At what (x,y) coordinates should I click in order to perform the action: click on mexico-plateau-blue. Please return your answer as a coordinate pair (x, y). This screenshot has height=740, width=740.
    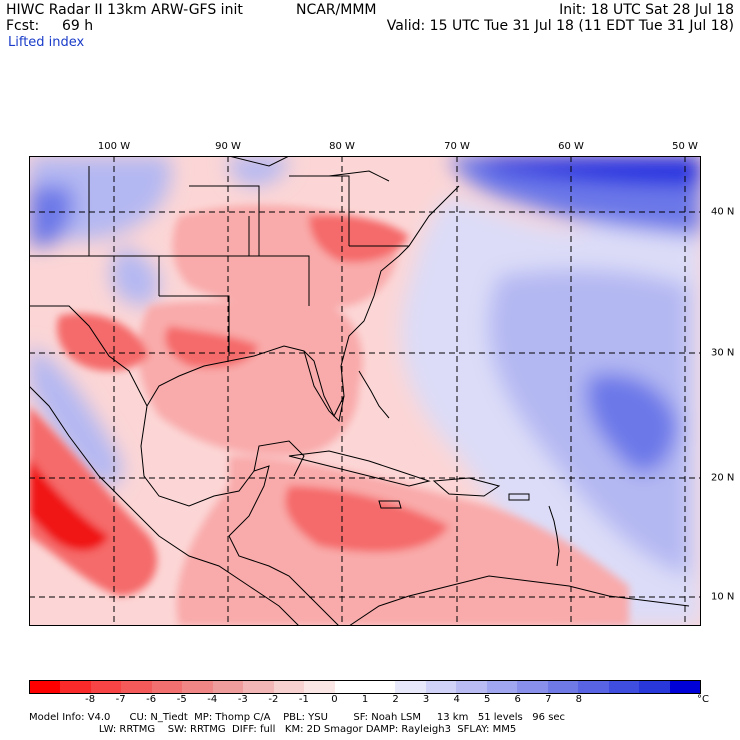
    Looking at the image, I should click on (75, 416).